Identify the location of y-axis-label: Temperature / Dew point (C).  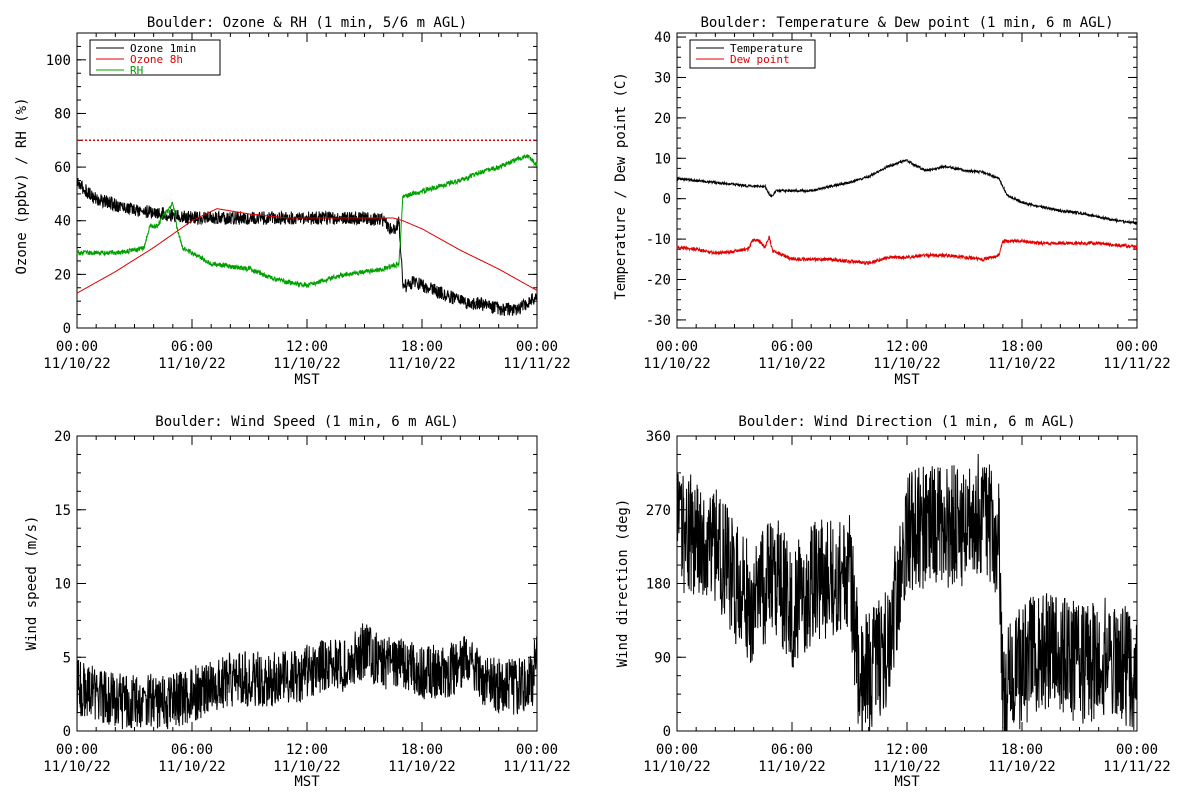
(621, 186).